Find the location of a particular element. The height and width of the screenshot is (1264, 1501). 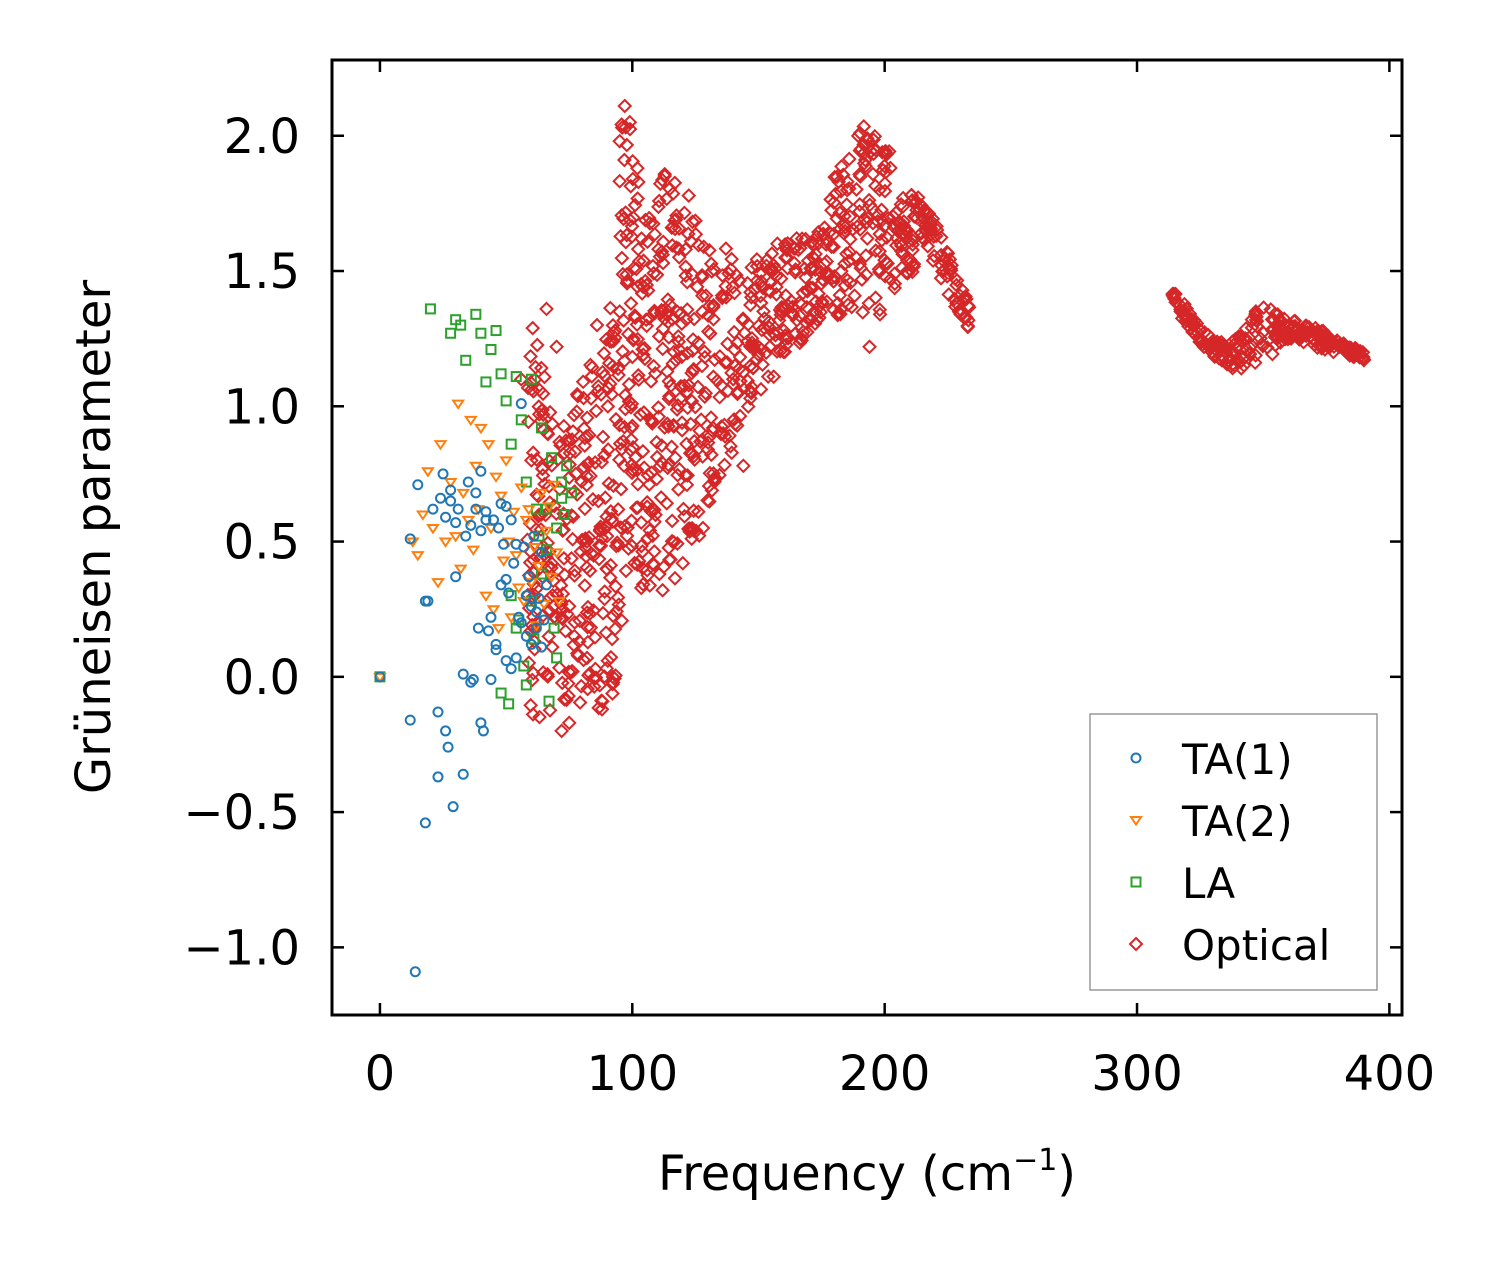

y-tick-label: −0.5 is located at coordinates (241, 813).